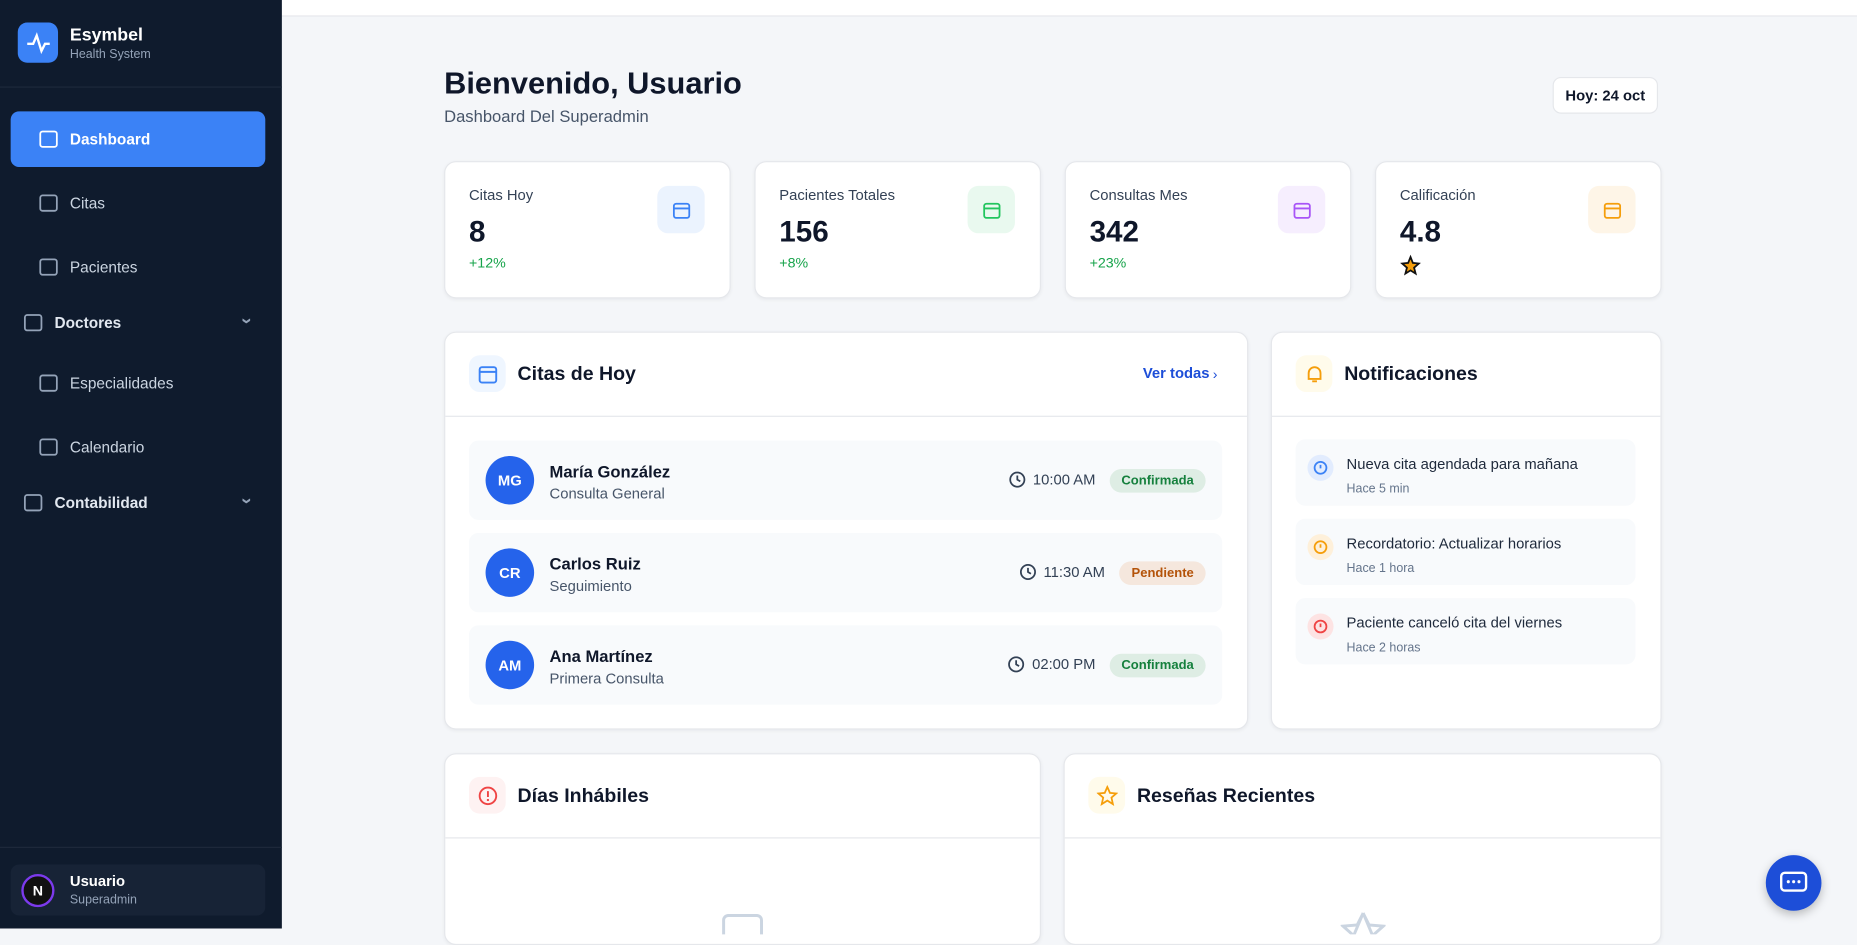  What do you see at coordinates (1157, 665) in the screenshot?
I see `status-badge: Confirmada` at bounding box center [1157, 665].